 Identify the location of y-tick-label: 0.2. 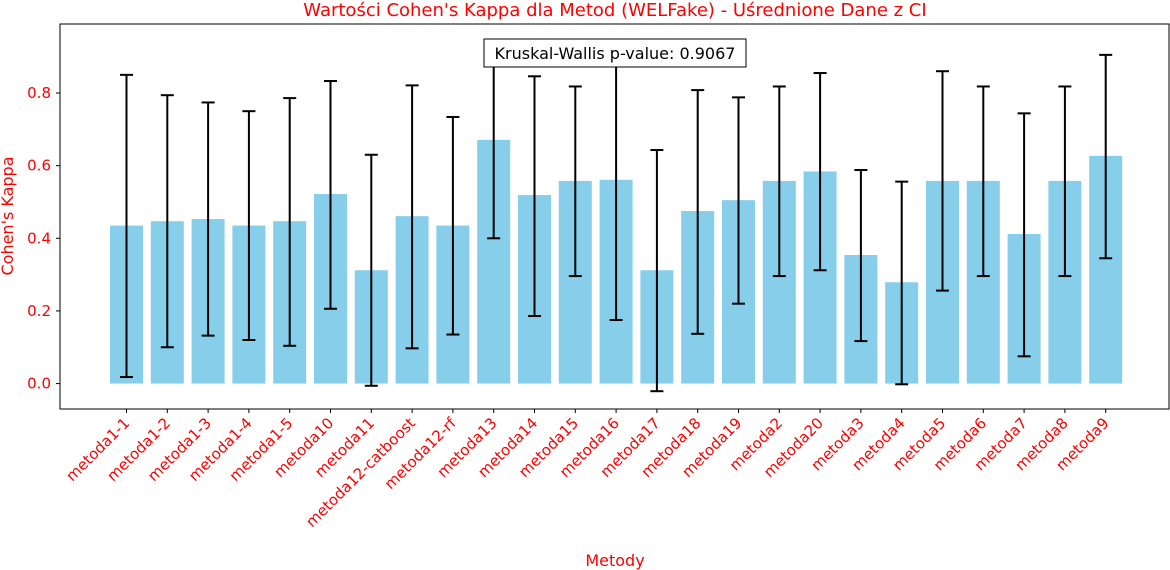
(39, 311).